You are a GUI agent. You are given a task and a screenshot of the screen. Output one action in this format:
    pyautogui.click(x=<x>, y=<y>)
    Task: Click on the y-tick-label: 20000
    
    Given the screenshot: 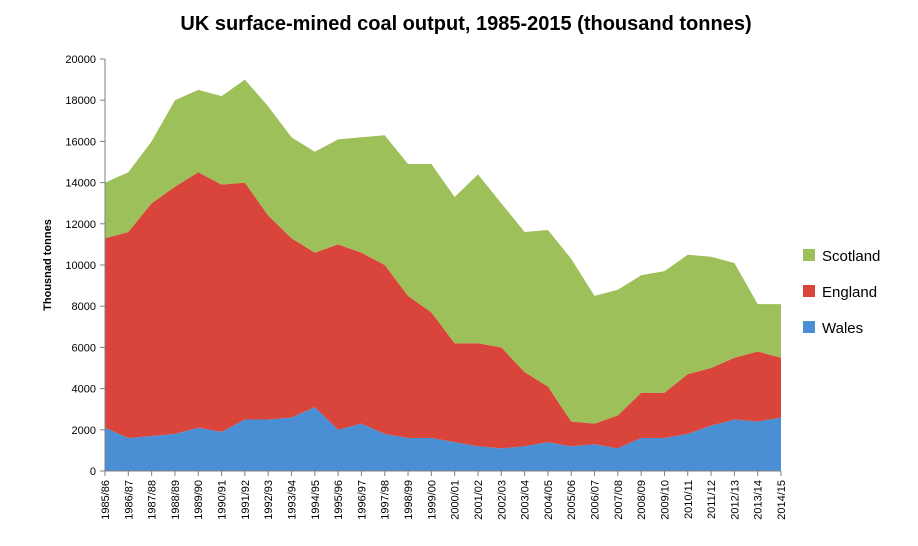 What is the action you would take?
    pyautogui.click(x=80, y=60)
    